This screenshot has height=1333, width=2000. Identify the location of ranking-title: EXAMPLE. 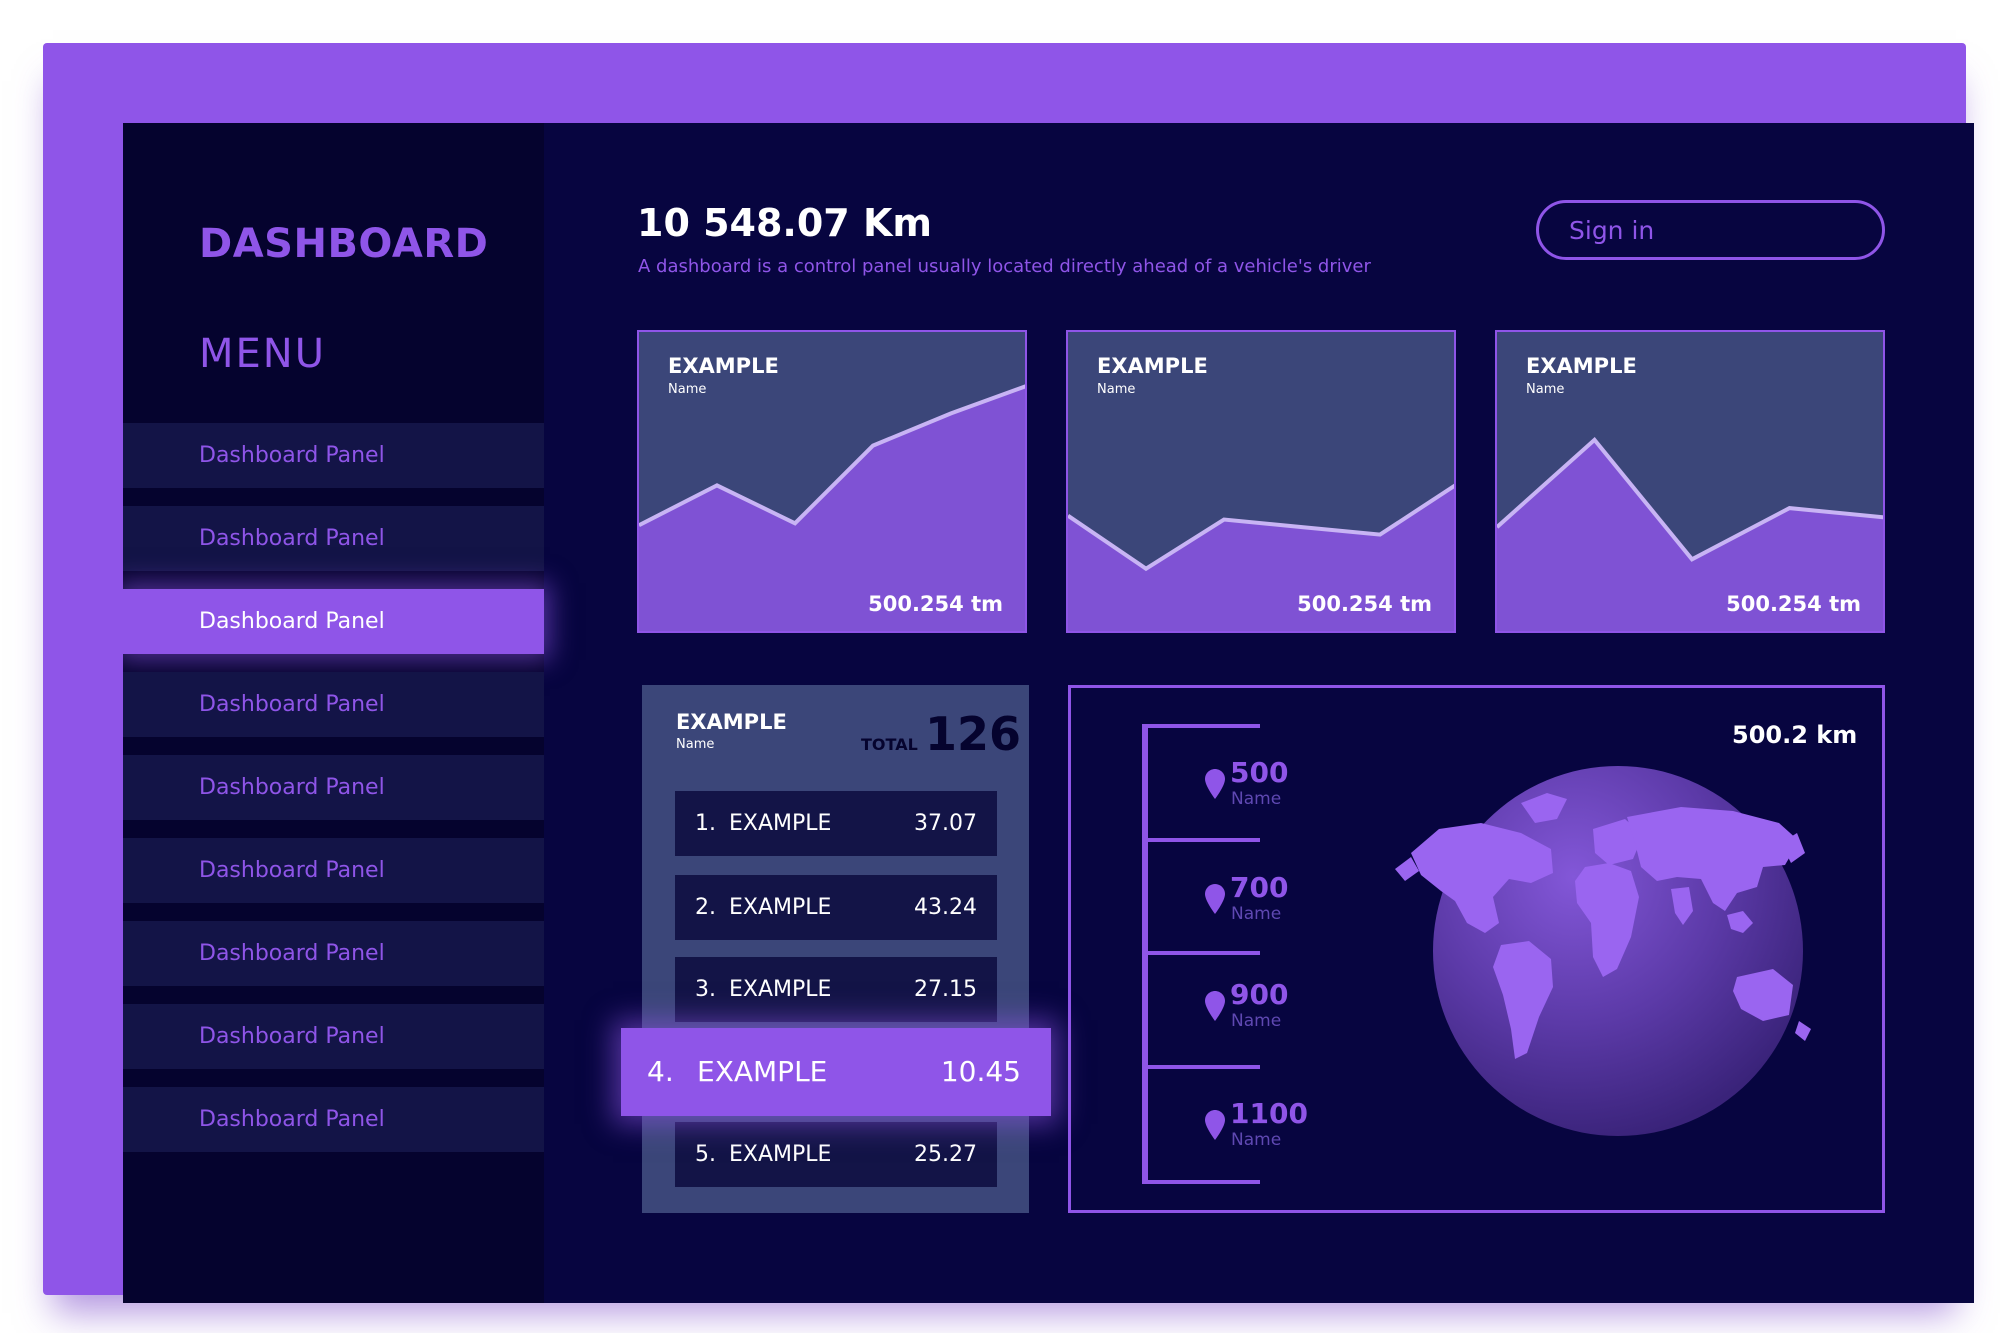
(731, 722).